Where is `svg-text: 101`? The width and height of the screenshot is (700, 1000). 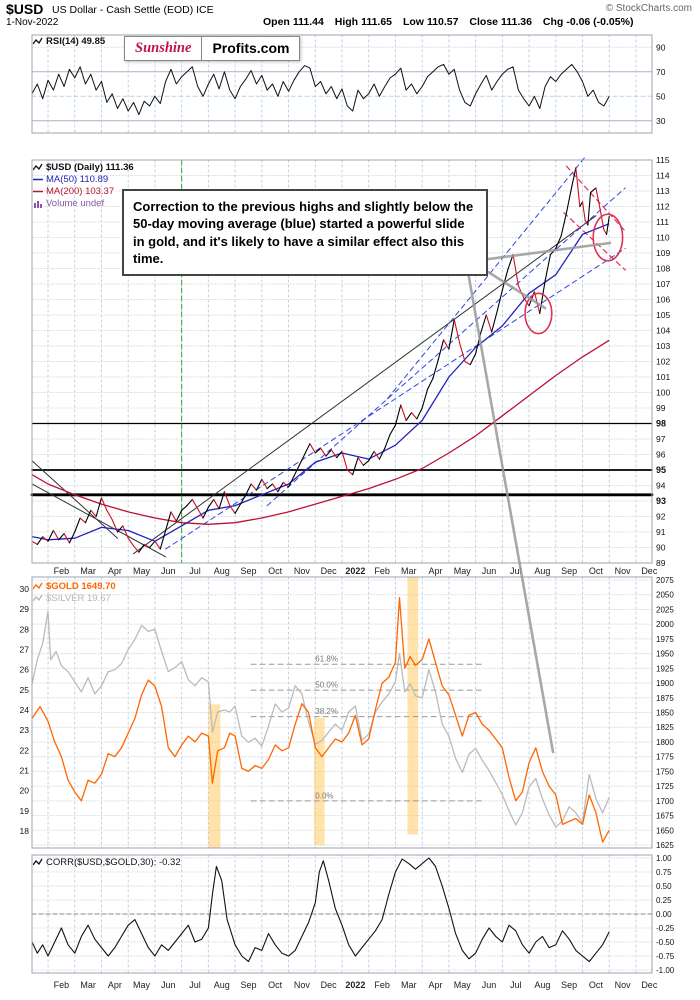 svg-text: 101 is located at coordinates (663, 377).